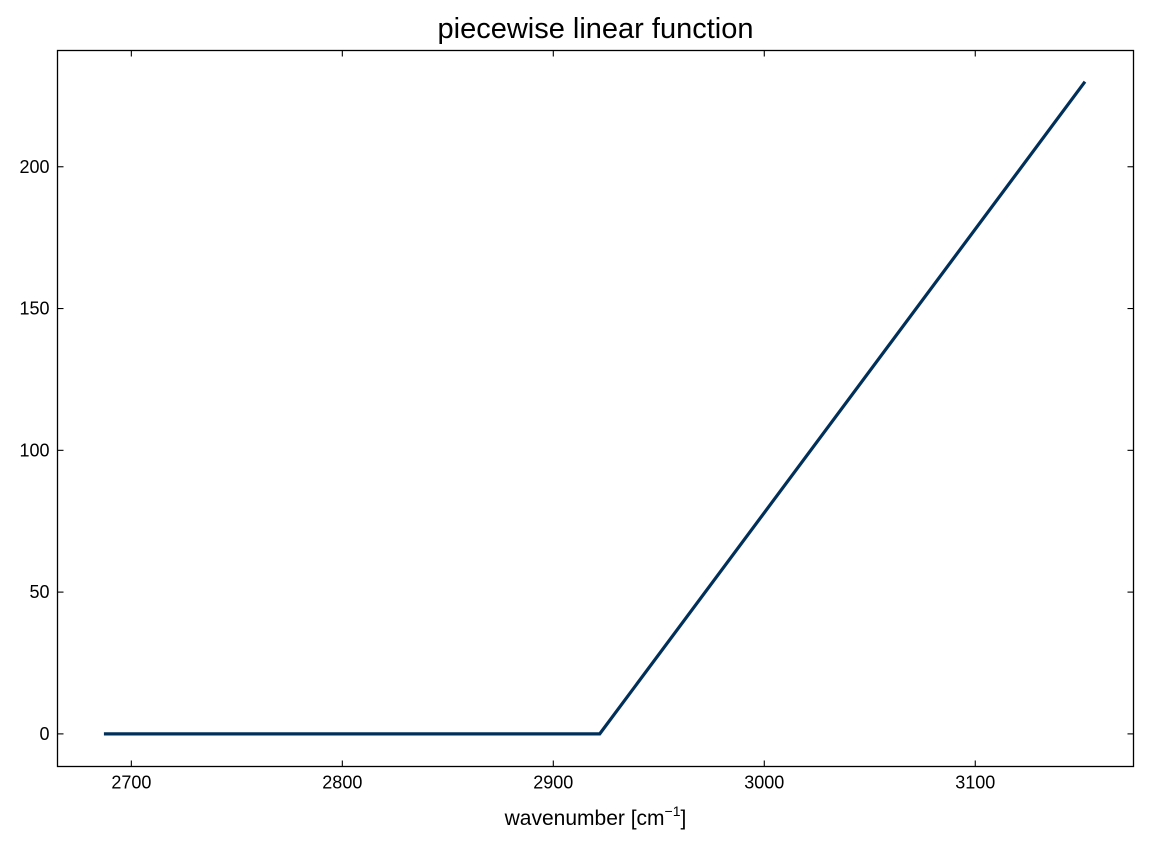 This screenshot has width=1149, height=849. What do you see at coordinates (553, 783) in the screenshot?
I see `x-tick-label: 2900` at bounding box center [553, 783].